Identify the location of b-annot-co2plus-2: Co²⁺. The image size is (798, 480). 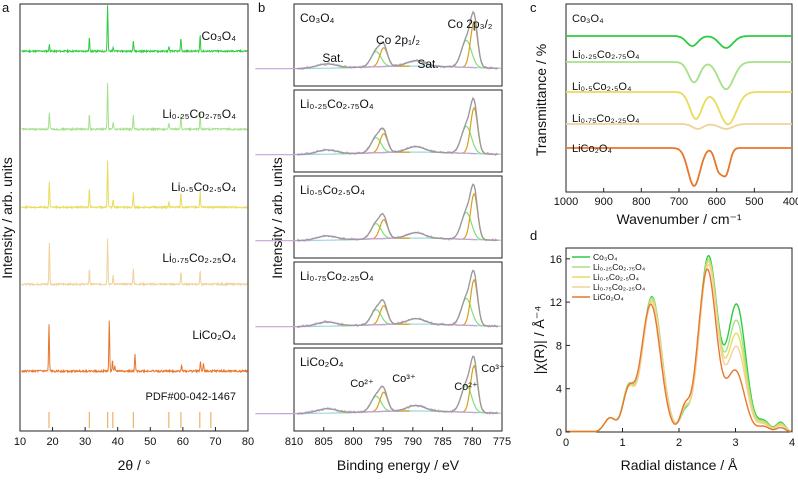
(466, 387).